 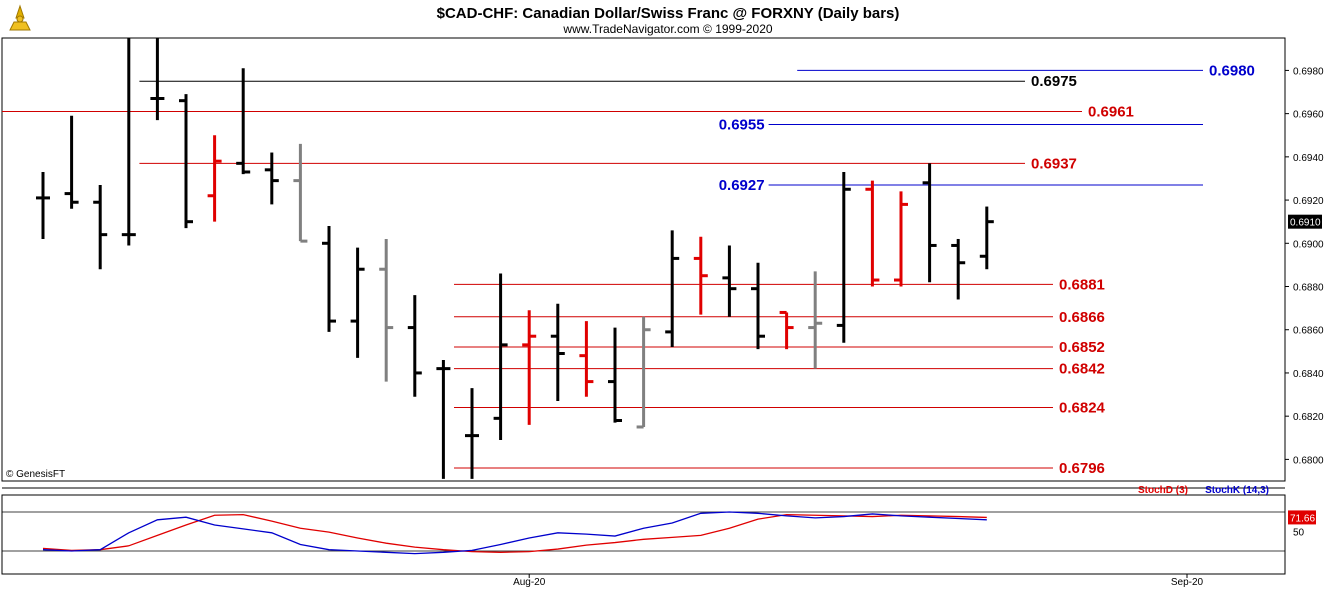 I want to click on y-tick-label: 0.6800, so click(x=1308, y=460).